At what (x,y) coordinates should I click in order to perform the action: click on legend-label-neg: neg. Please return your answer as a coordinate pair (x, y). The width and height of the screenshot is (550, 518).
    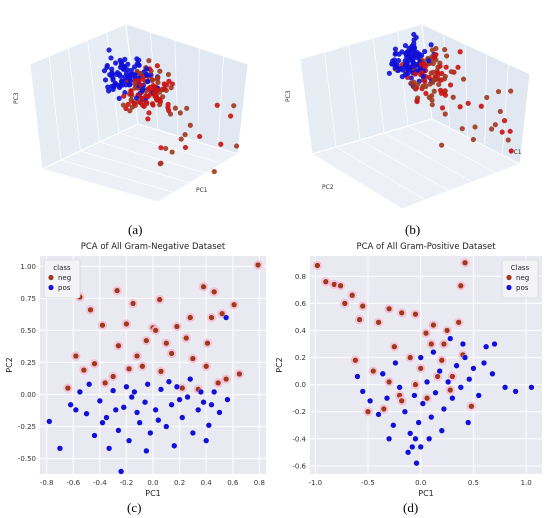
    Looking at the image, I should click on (522, 278).